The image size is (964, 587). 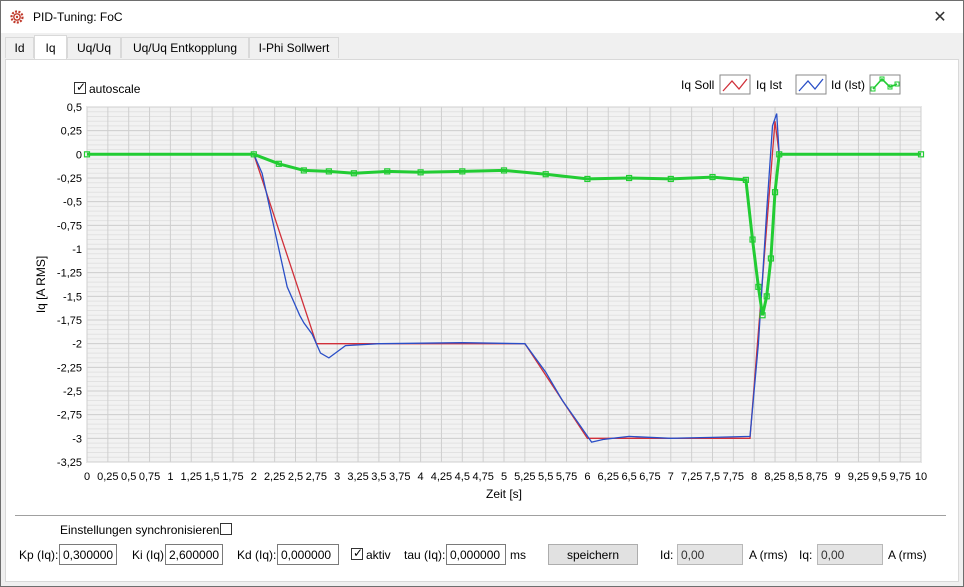 What do you see at coordinates (128, 477) in the screenshot?
I see `x-tick-label: 0,5` at bounding box center [128, 477].